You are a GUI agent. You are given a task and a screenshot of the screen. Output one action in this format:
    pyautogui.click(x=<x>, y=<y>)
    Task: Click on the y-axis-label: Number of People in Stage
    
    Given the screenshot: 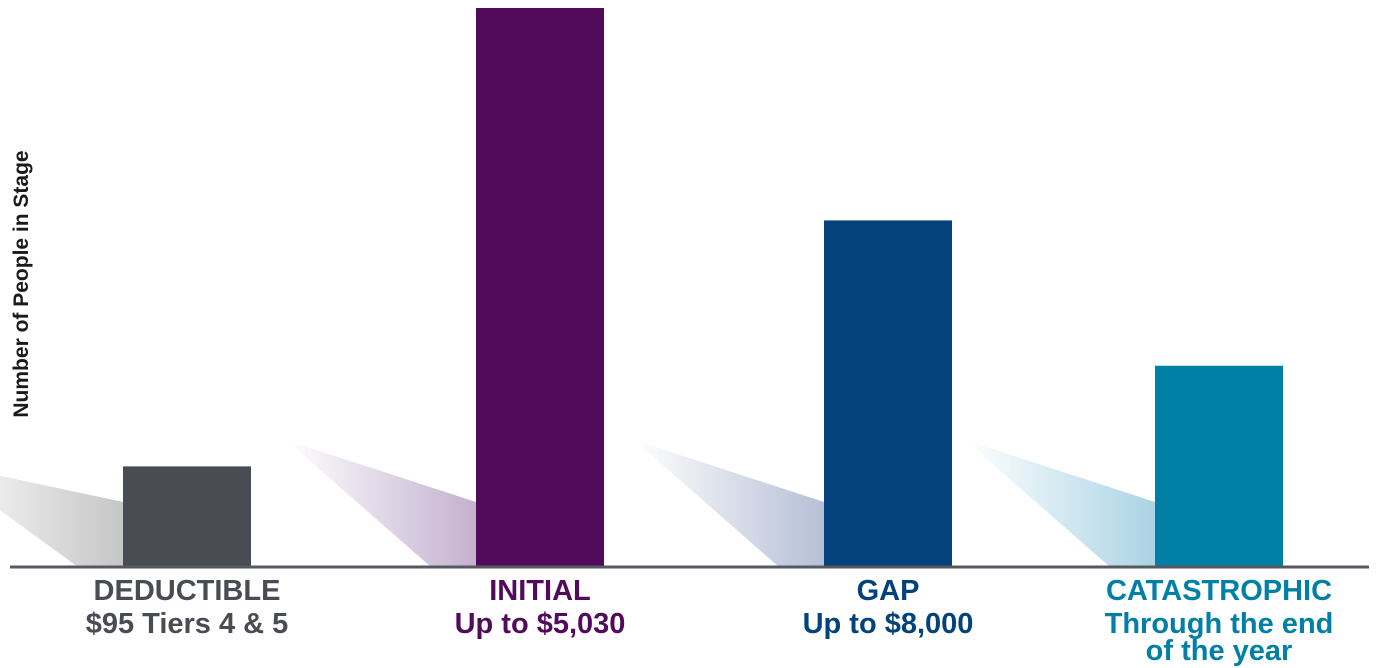 What is the action you would take?
    pyautogui.click(x=21, y=283)
    